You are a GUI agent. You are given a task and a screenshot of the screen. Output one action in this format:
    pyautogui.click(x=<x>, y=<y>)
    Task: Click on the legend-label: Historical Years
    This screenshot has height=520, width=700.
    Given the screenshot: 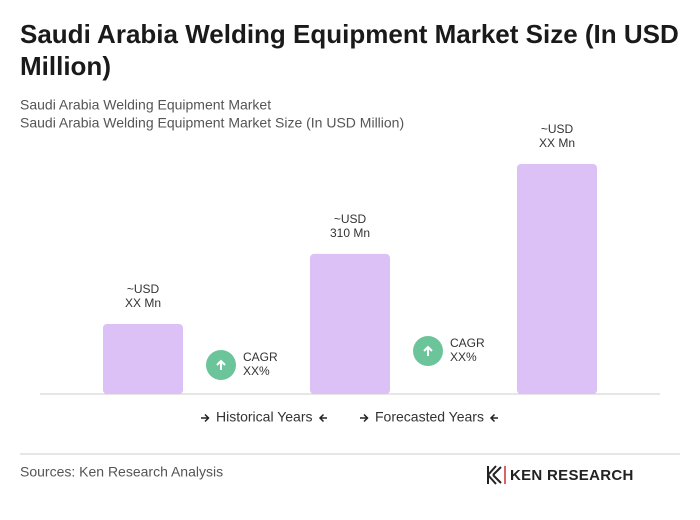 What is the action you would take?
    pyautogui.click(x=264, y=417)
    